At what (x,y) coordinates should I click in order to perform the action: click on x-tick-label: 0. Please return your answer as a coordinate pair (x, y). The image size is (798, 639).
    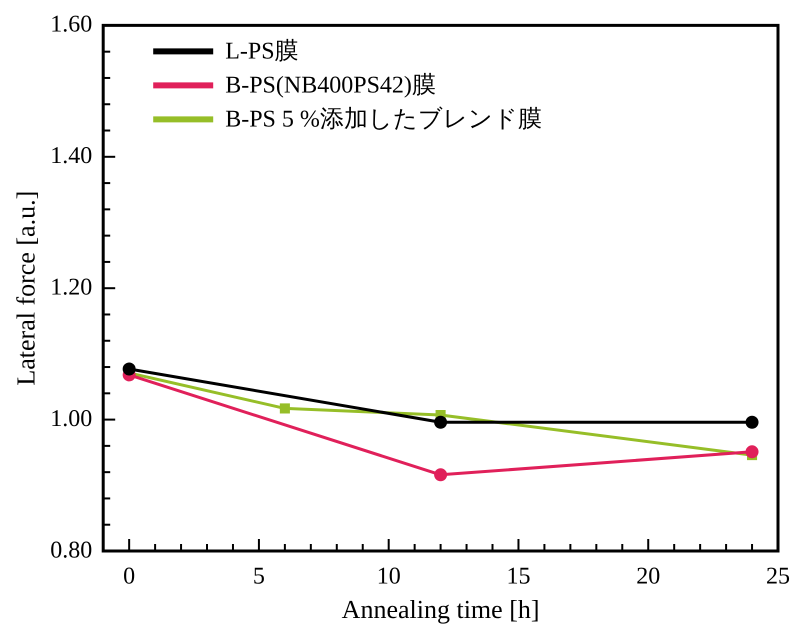
    Looking at the image, I should click on (129, 576).